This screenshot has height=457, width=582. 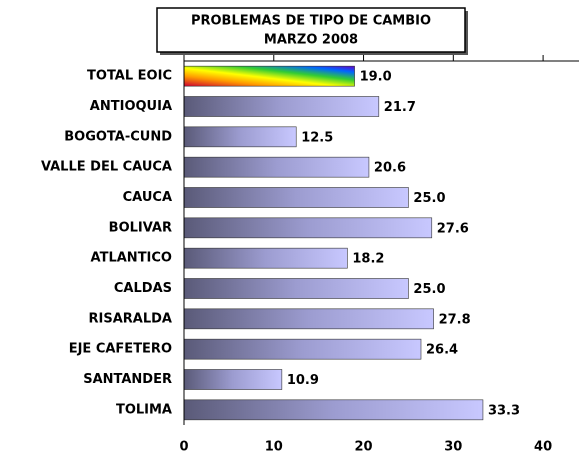 I want to click on x-tick-label: 40, so click(x=543, y=447).